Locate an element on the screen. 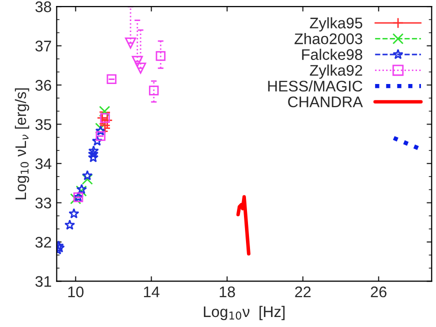 This screenshot has height=327, width=436. x-tick-label: 18 is located at coordinates (227, 292).